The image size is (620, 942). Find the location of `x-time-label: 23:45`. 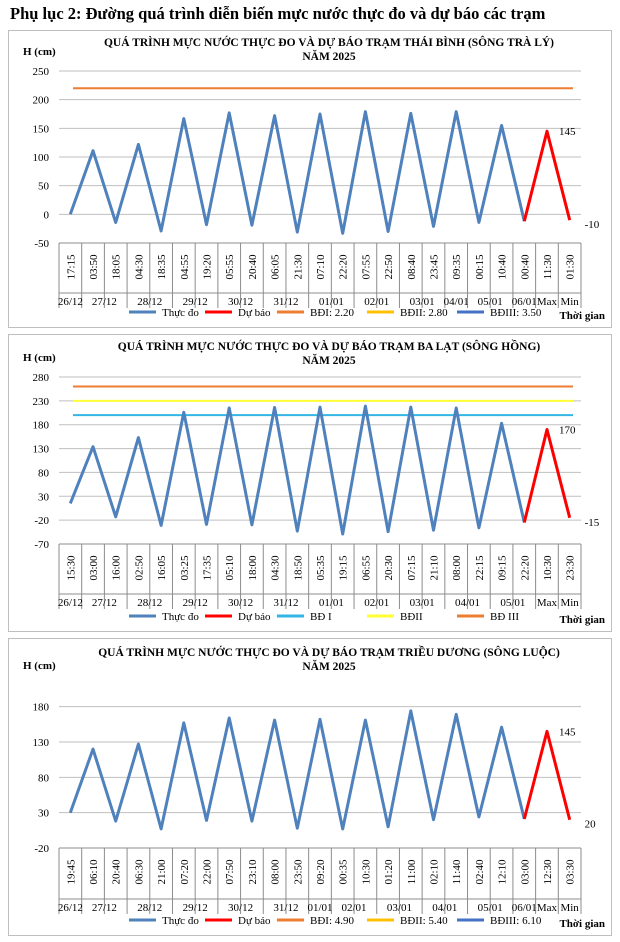

x-time-label: 23:45 is located at coordinates (434, 267).